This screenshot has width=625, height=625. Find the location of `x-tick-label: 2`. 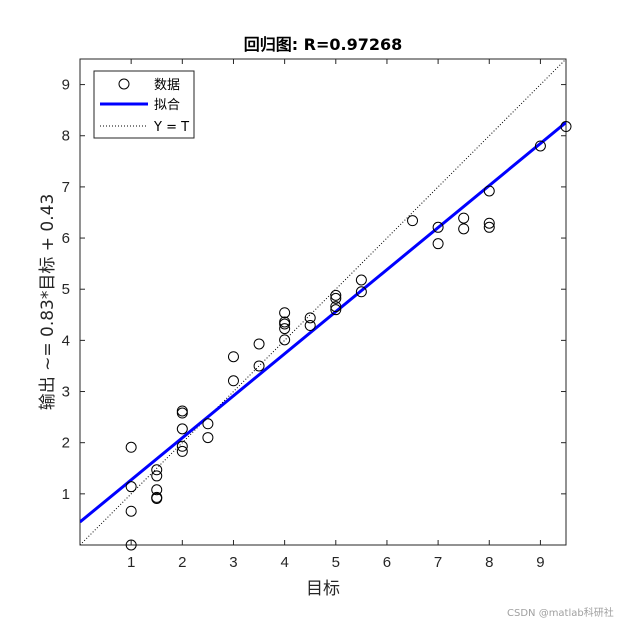

x-tick-label: 2 is located at coordinates (182, 562).